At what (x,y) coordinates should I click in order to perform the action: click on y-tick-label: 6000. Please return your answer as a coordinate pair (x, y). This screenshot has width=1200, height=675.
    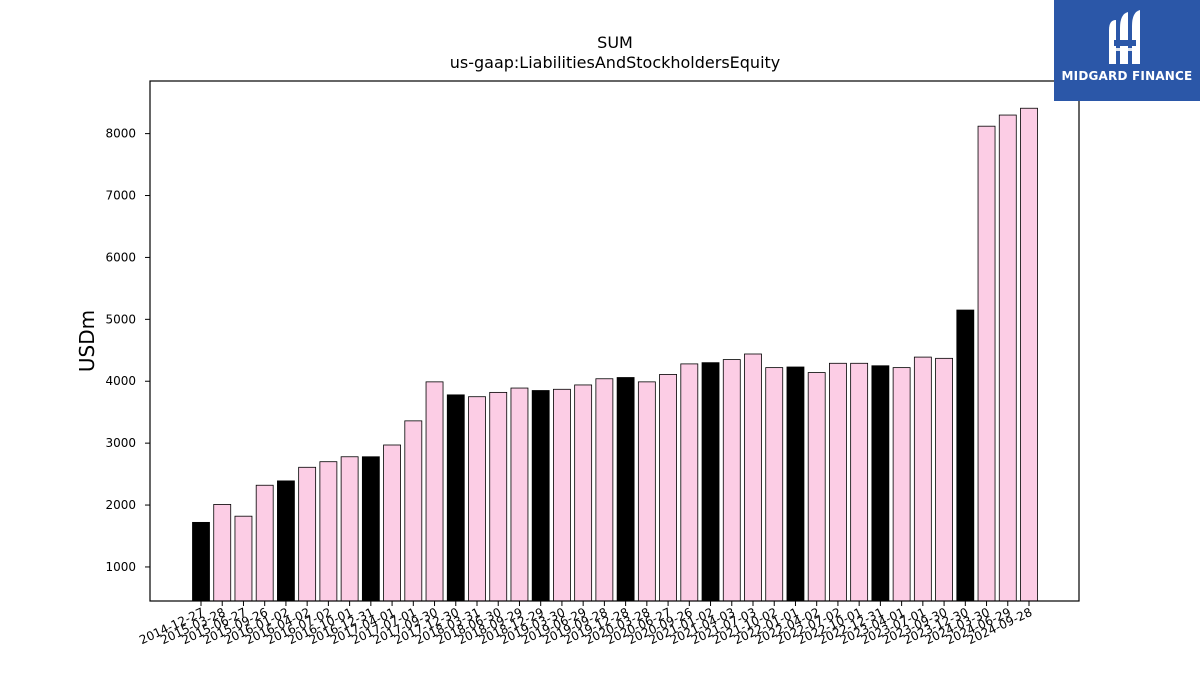
    Looking at the image, I should click on (120, 257).